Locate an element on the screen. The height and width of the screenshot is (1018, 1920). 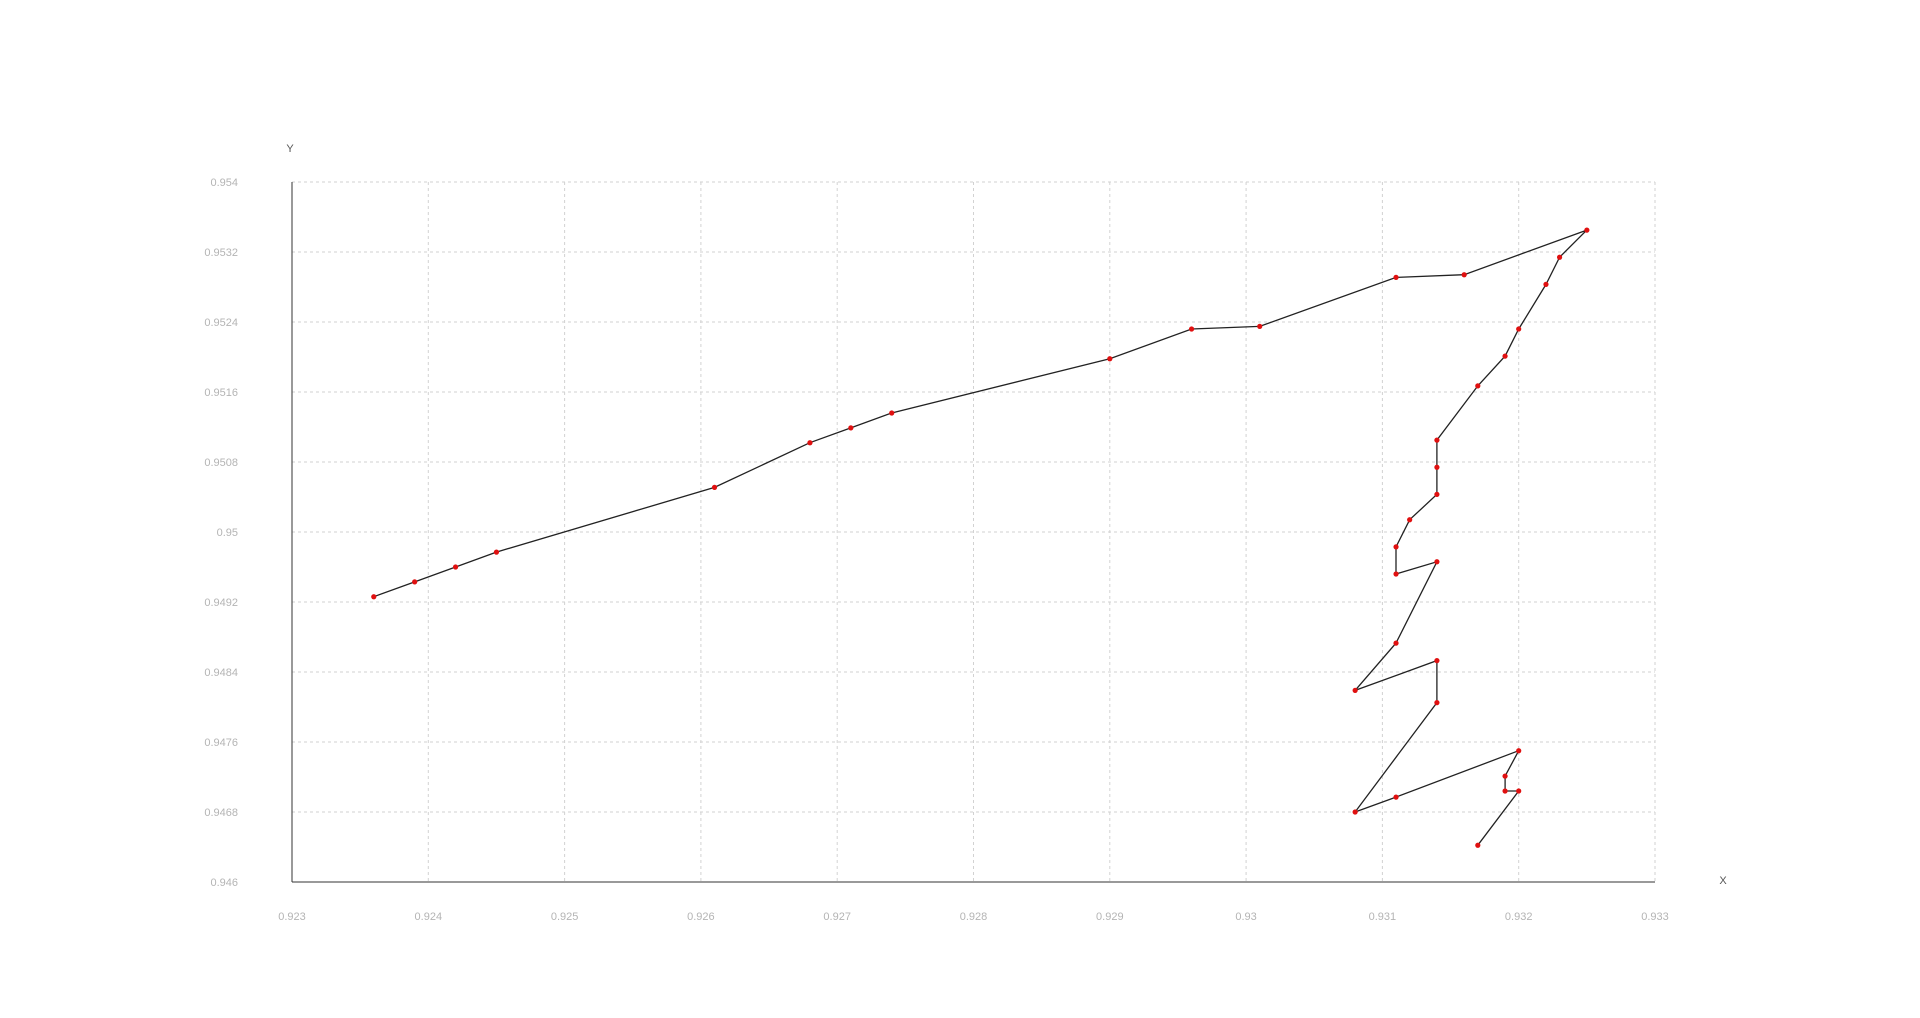
x-tick-label: 0.927 is located at coordinates (837, 917).